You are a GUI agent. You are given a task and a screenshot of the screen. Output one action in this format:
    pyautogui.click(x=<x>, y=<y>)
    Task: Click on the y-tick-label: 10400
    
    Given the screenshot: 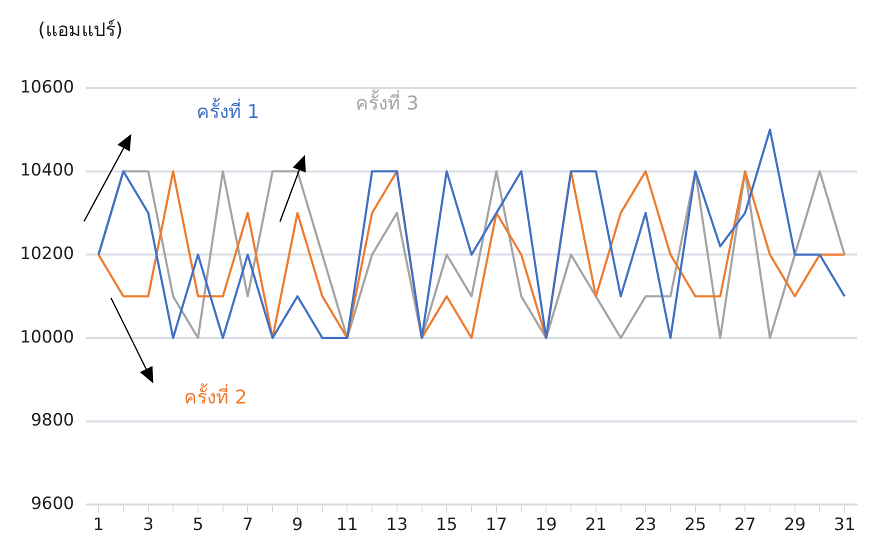 What is the action you would take?
    pyautogui.click(x=47, y=170)
    